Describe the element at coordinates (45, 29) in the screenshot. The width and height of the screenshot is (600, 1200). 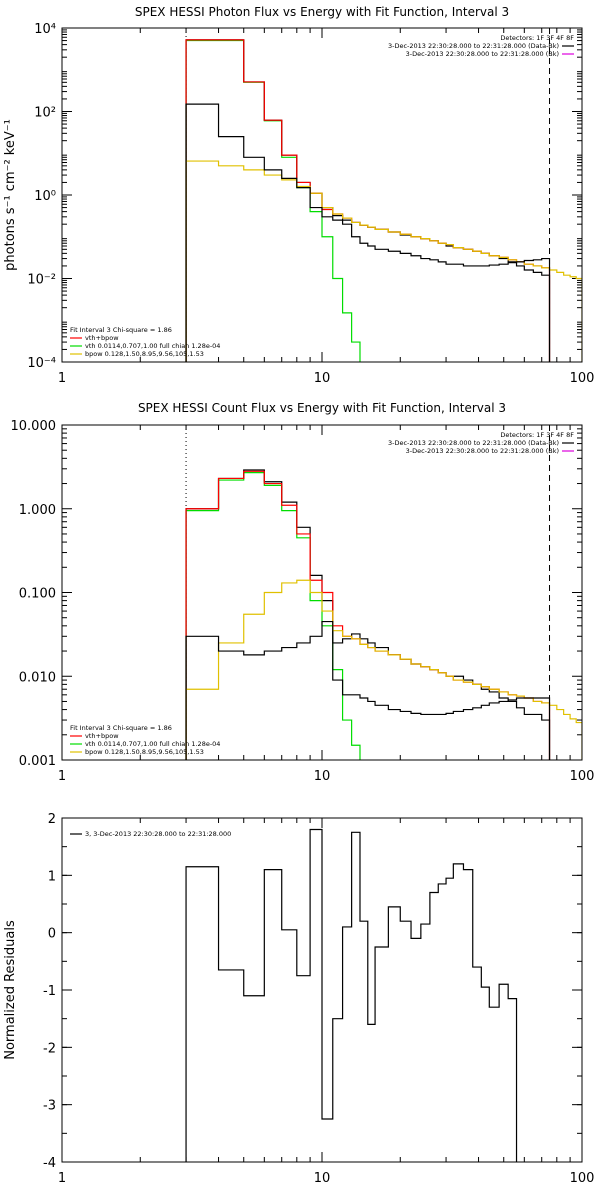
I see `y-tick-label: 10⁴` at that location.